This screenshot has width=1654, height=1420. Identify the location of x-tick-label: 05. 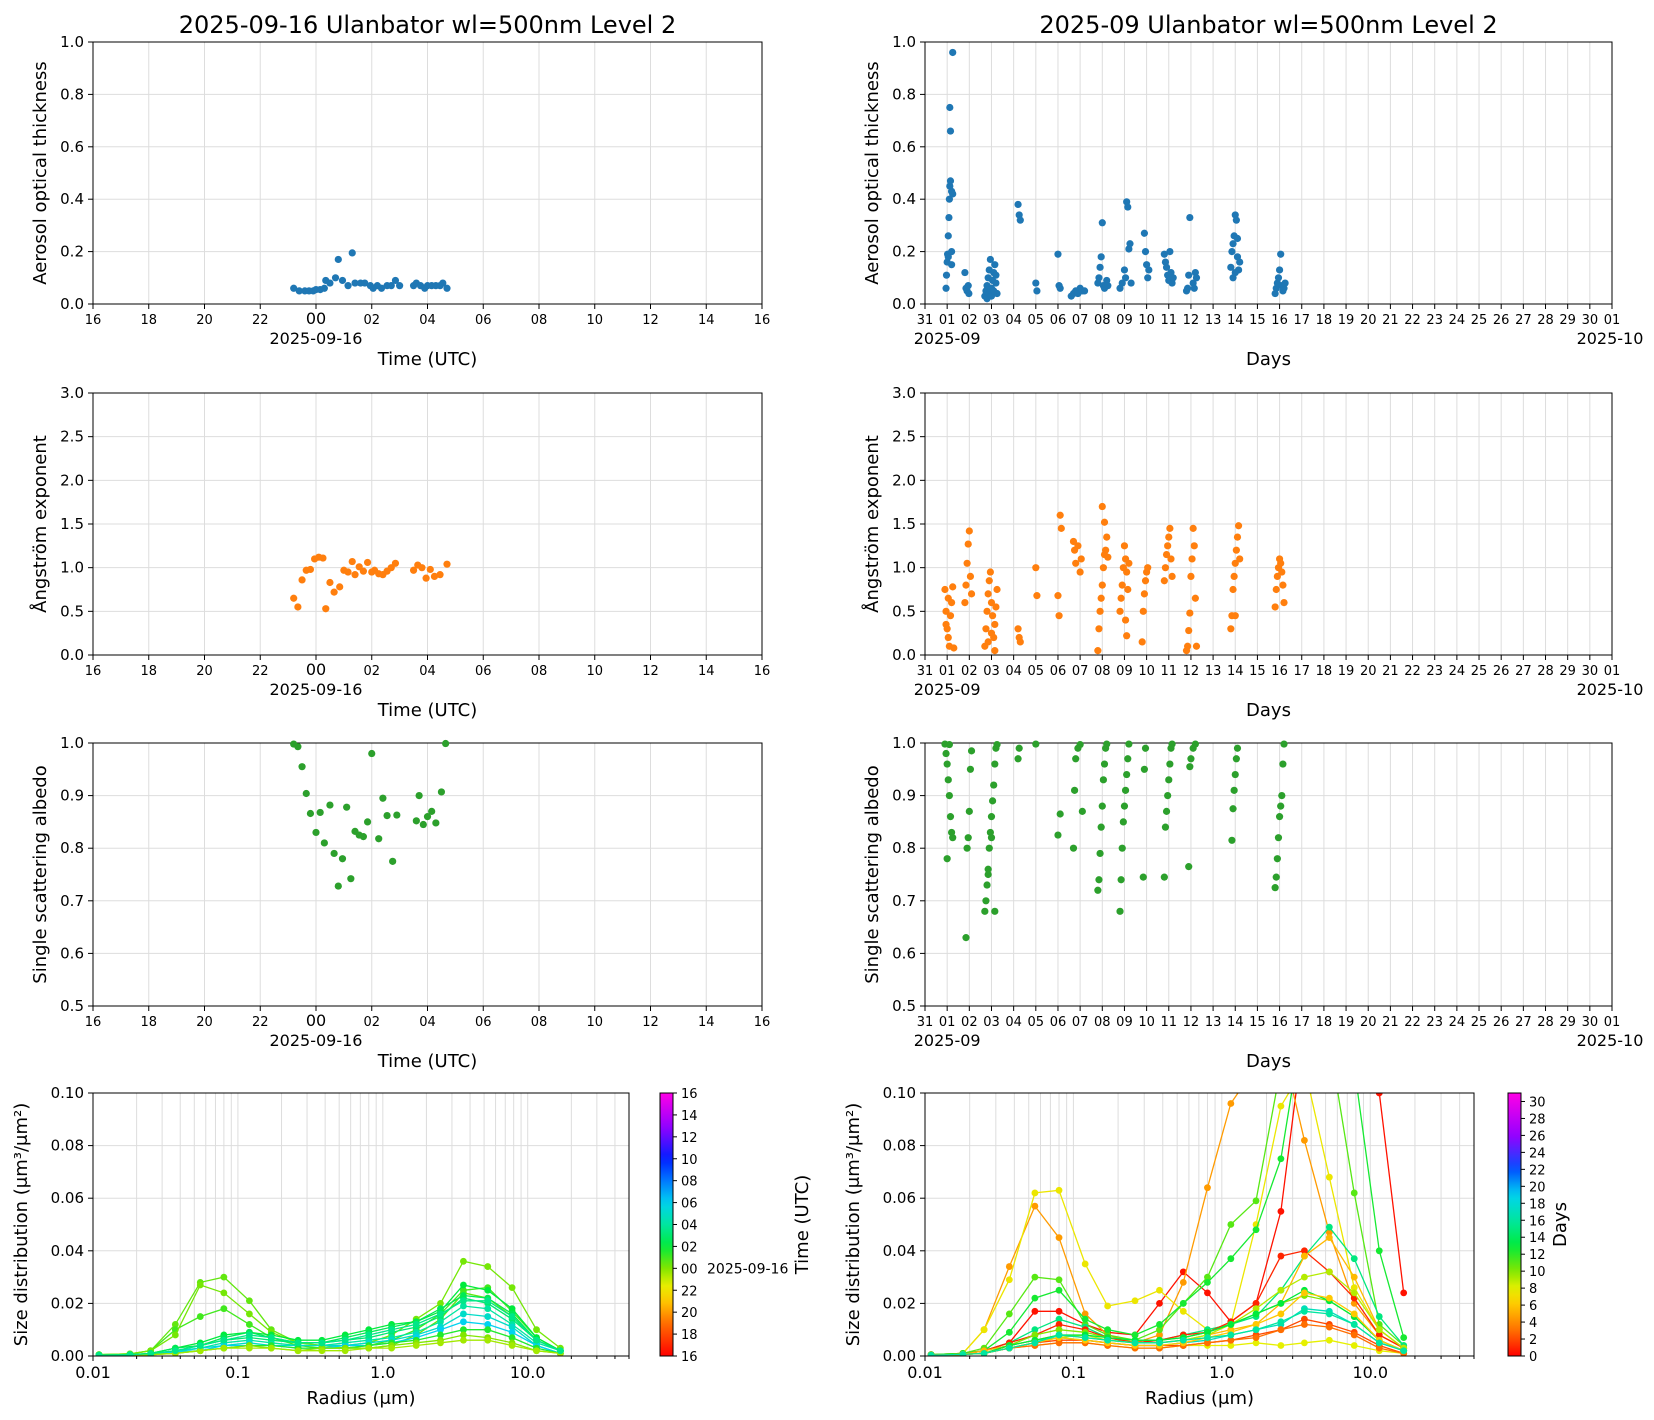
(1036, 1022).